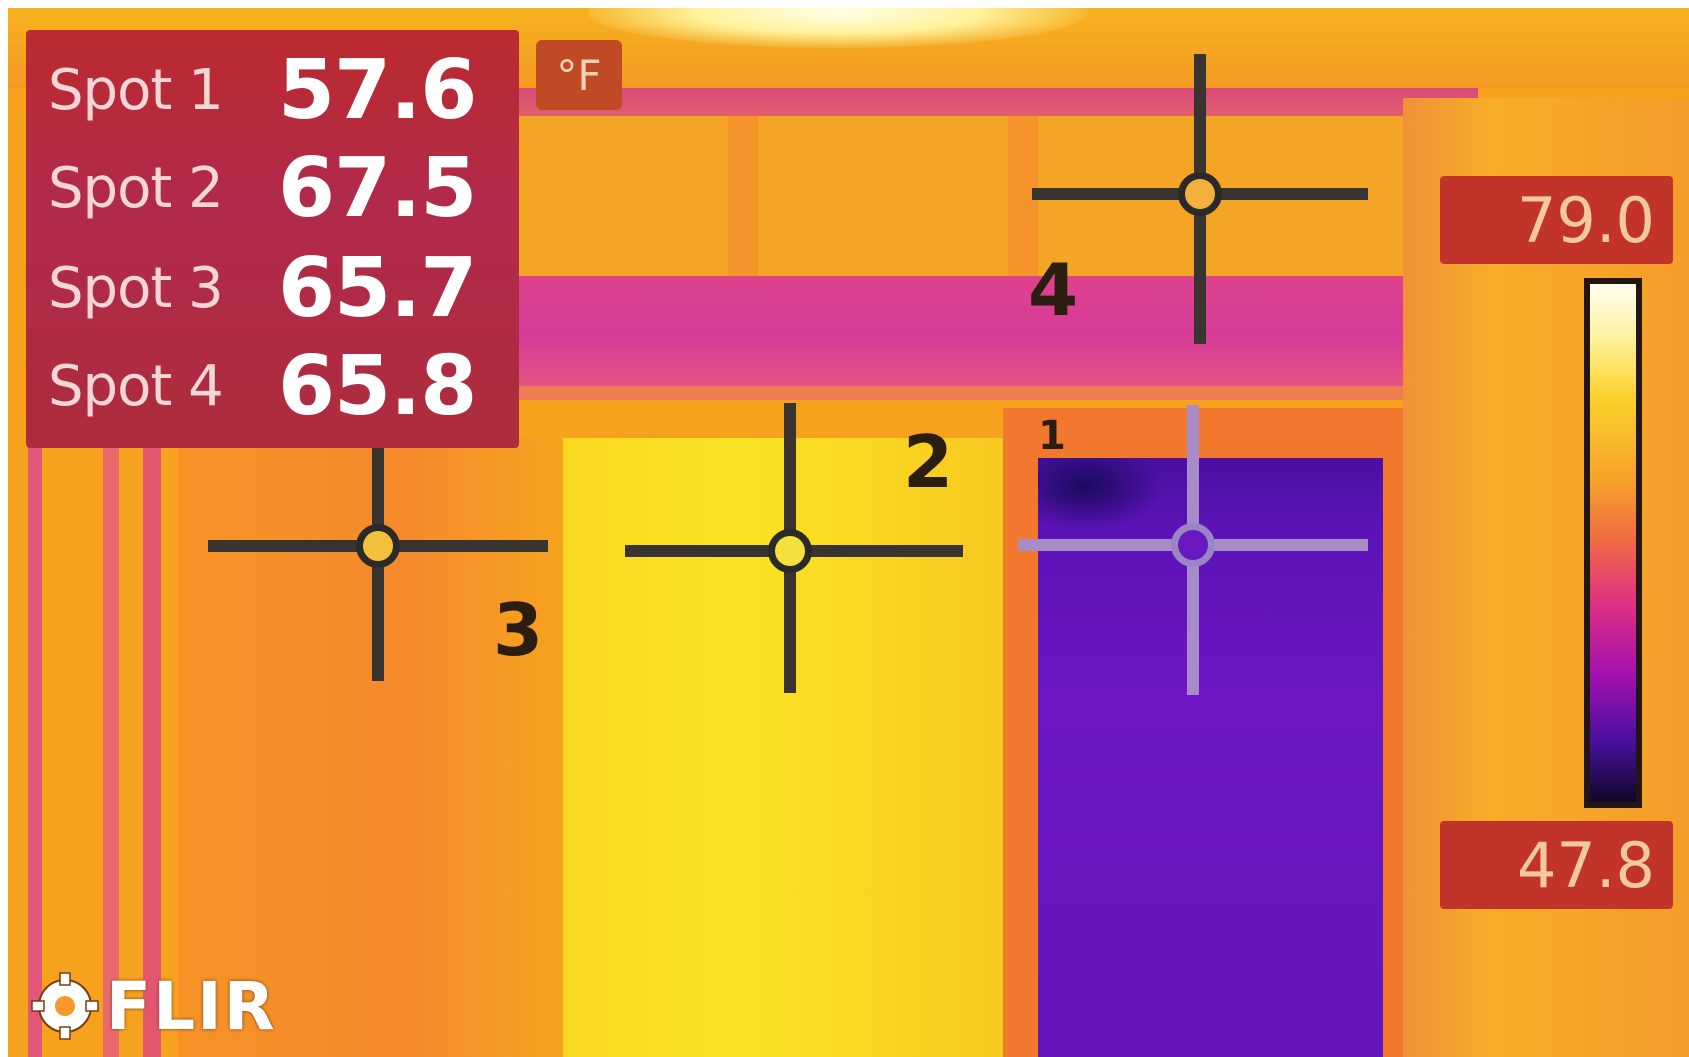 This screenshot has width=1689, height=1057. I want to click on door-header, so click(978, 336).